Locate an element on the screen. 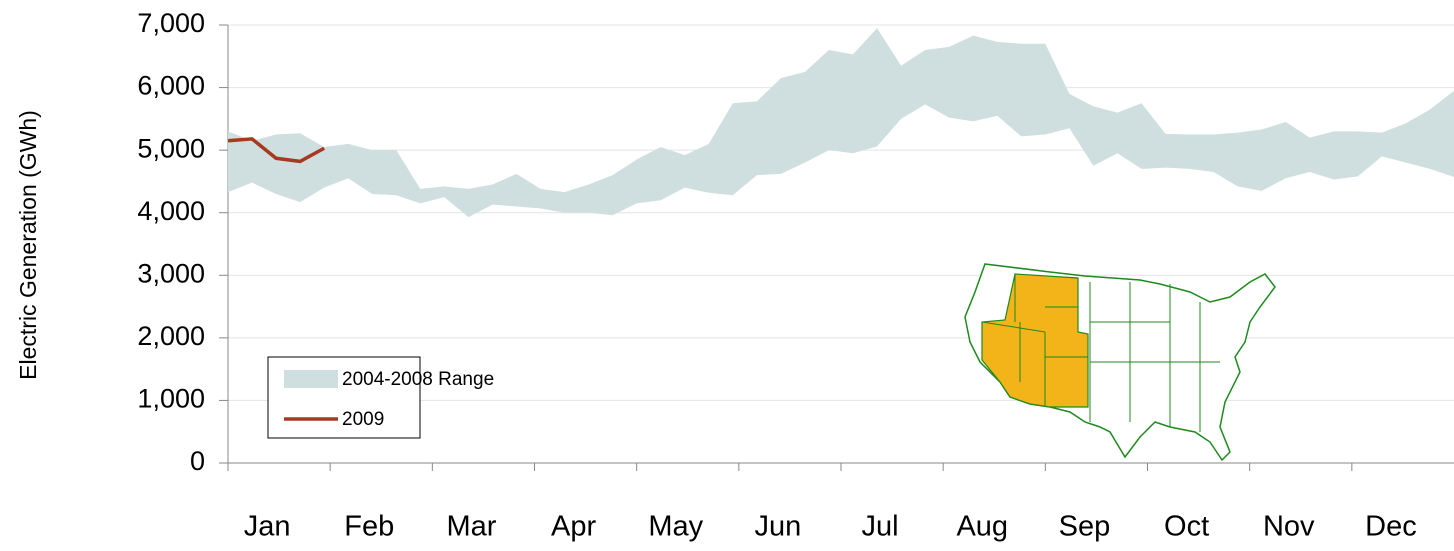 This screenshot has width=1454, height=551. y-axis-title: Electric Generation (GWh) is located at coordinates (28, 245).